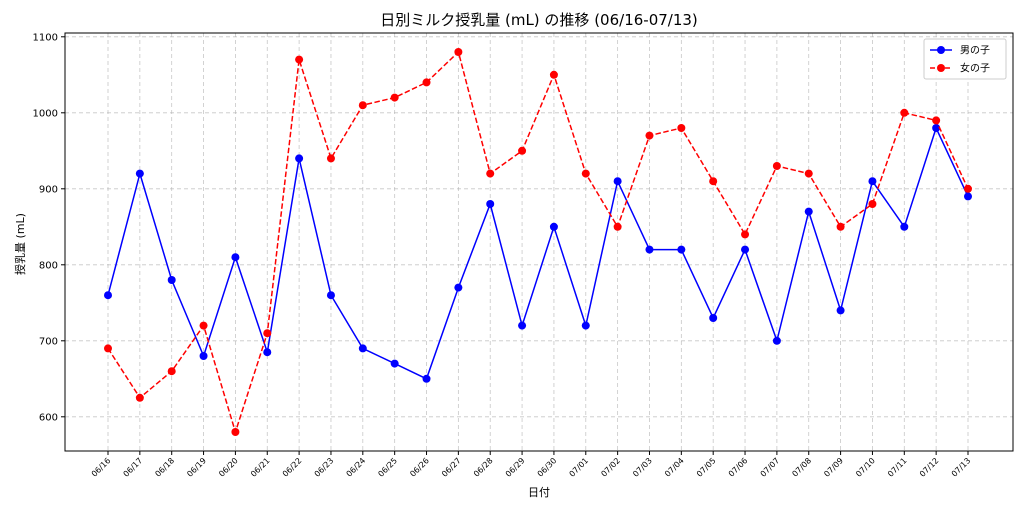 Image resolution: width=1024 pixels, height=512 pixels. Describe the element at coordinates (975, 68) in the screenshot. I see `legend-label: 女の子` at that location.